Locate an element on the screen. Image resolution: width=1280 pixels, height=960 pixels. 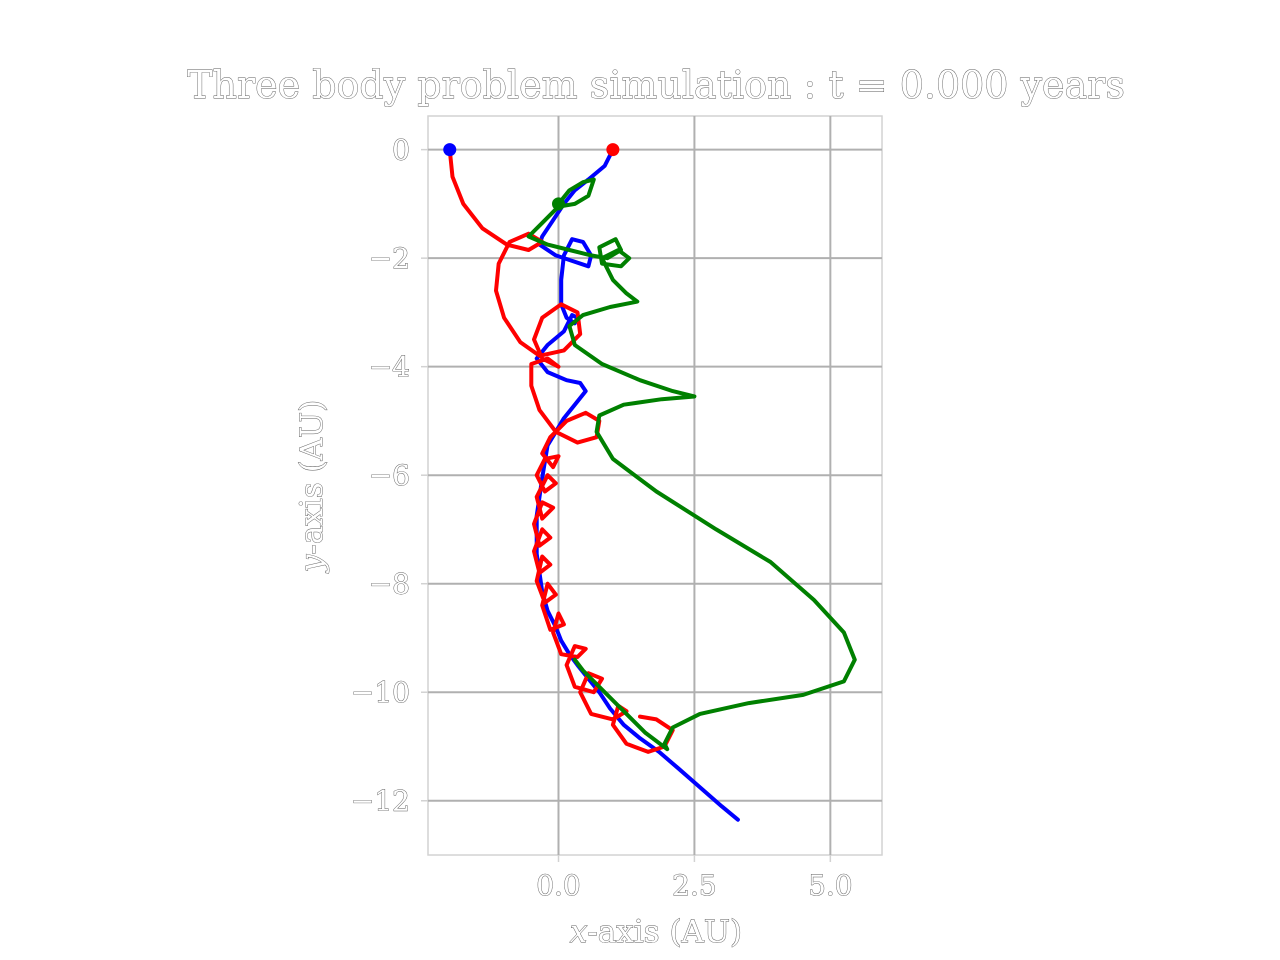
x-tick-label: 5.0 is located at coordinates (830, 885).